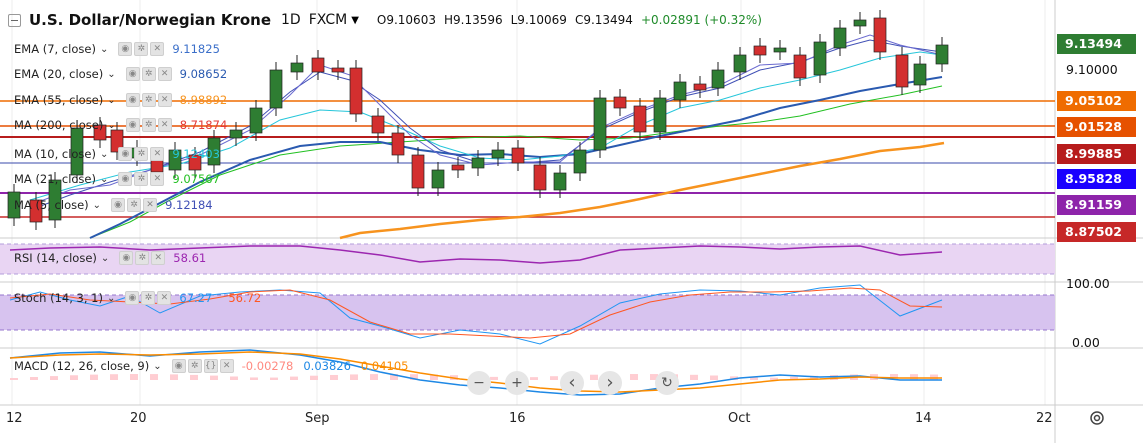  What do you see at coordinates (479, 383) in the screenshot?
I see `zoom-out-button: −` at bounding box center [479, 383].